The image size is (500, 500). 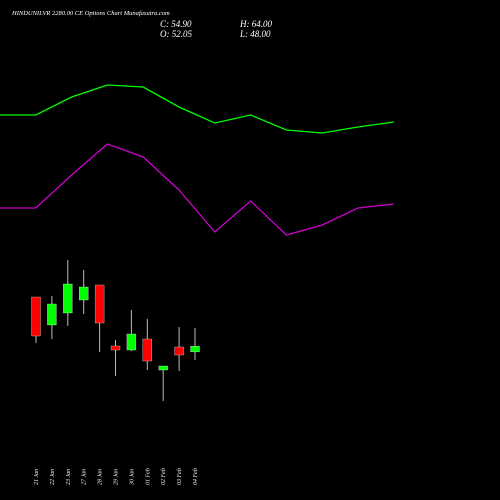 I want to click on x-tick-label: 21 Jan, so click(x=37, y=477).